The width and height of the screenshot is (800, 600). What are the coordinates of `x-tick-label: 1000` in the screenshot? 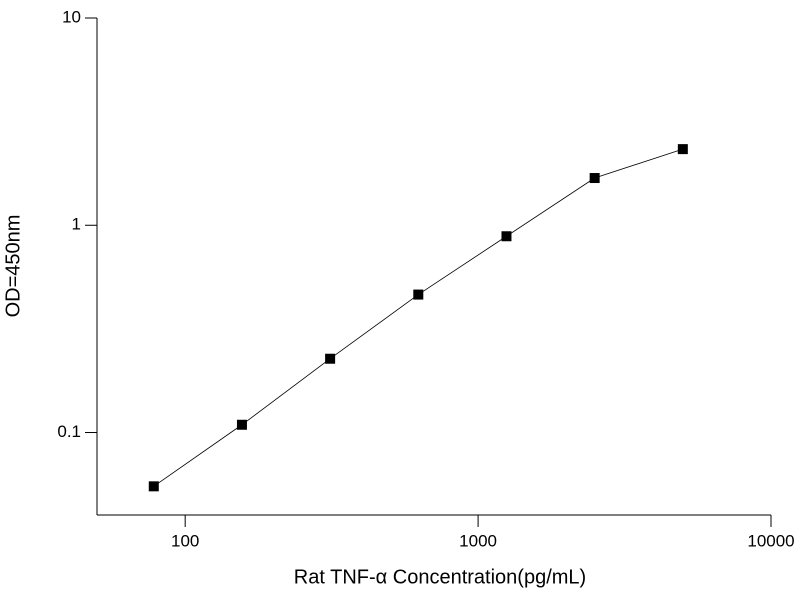 It's located at (478, 540).